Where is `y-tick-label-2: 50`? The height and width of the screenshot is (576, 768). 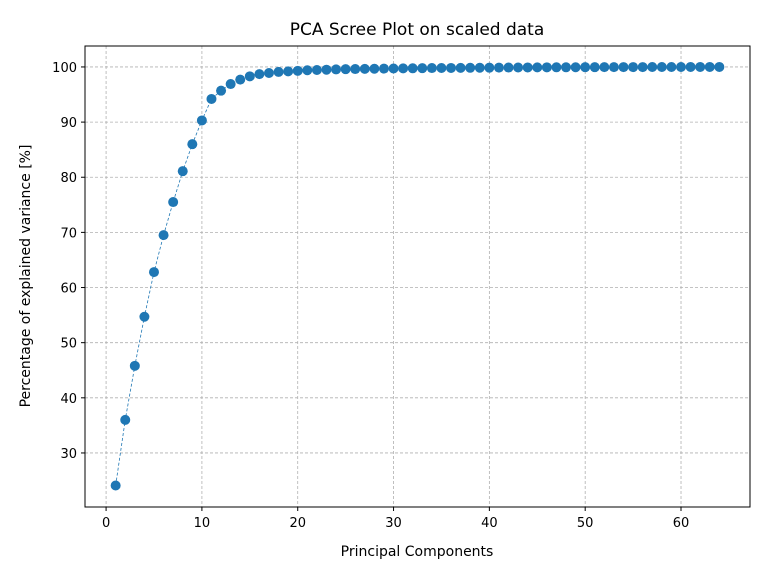
y-tick-label-2: 50 is located at coordinates (68, 344).